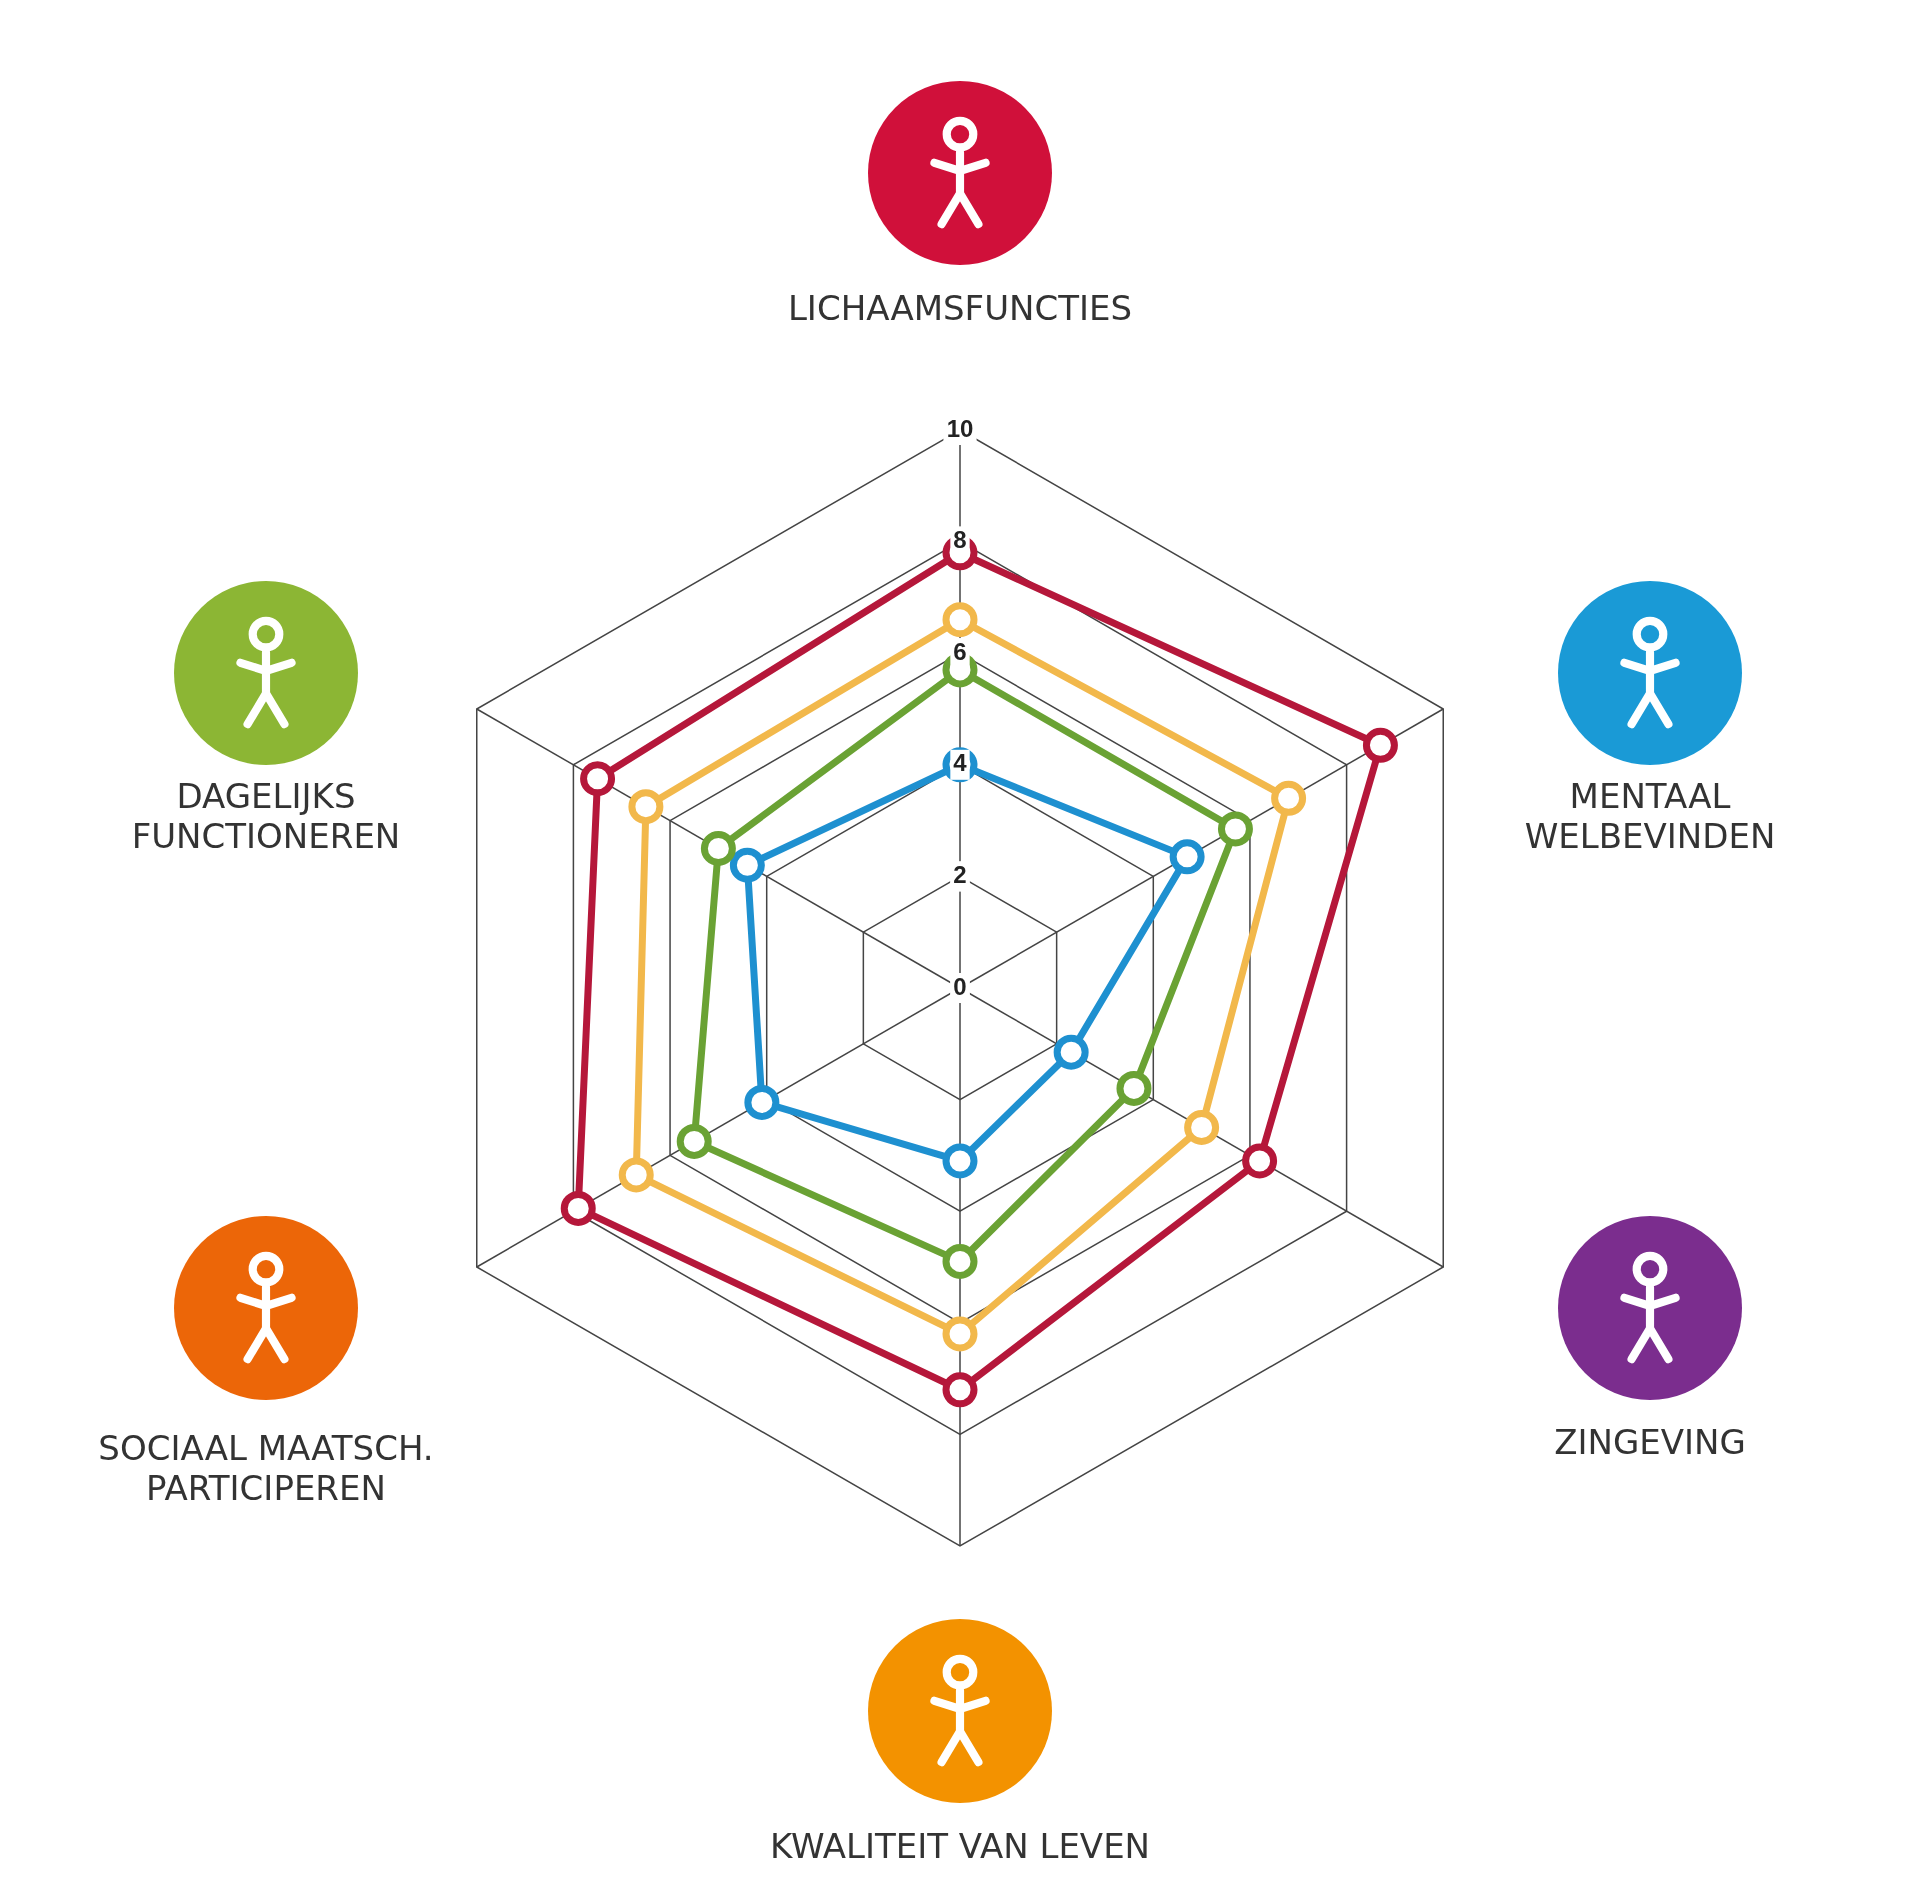  What do you see at coordinates (1650, 816) in the screenshot?
I see `spoke-label: MENTAAL WELBEVINDEN` at bounding box center [1650, 816].